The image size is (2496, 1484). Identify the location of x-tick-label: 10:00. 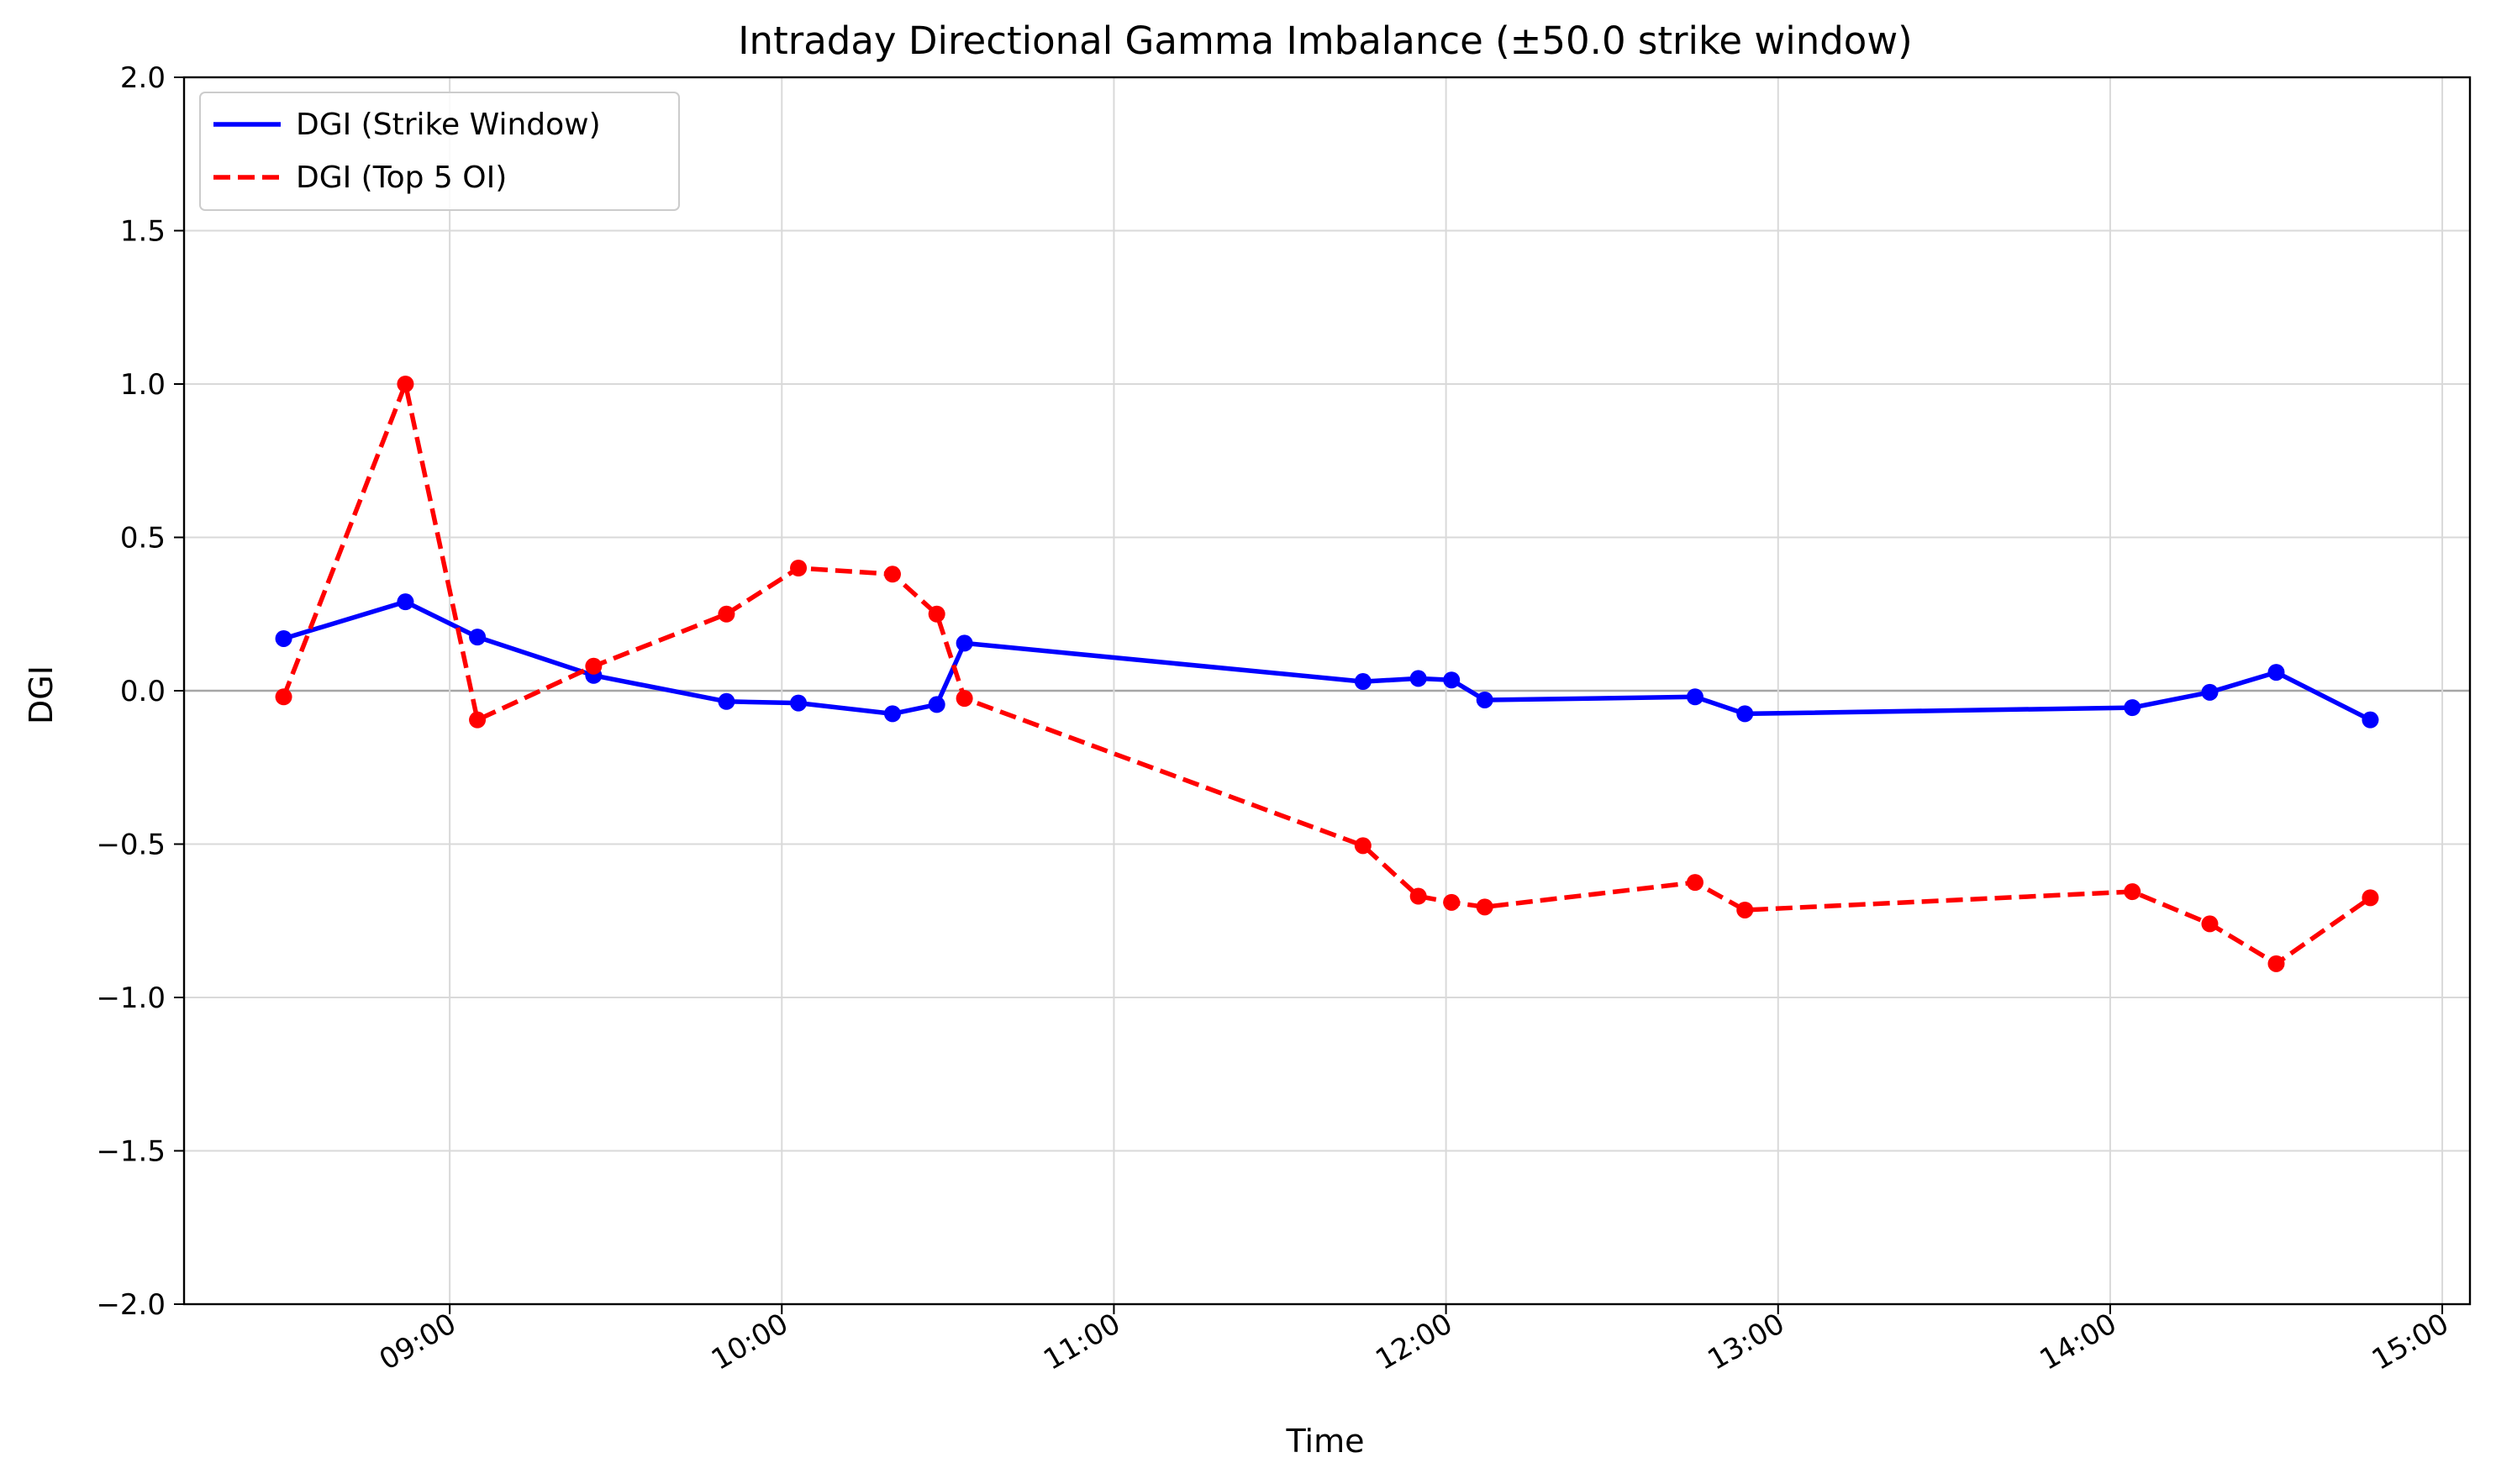
(750, 1342).